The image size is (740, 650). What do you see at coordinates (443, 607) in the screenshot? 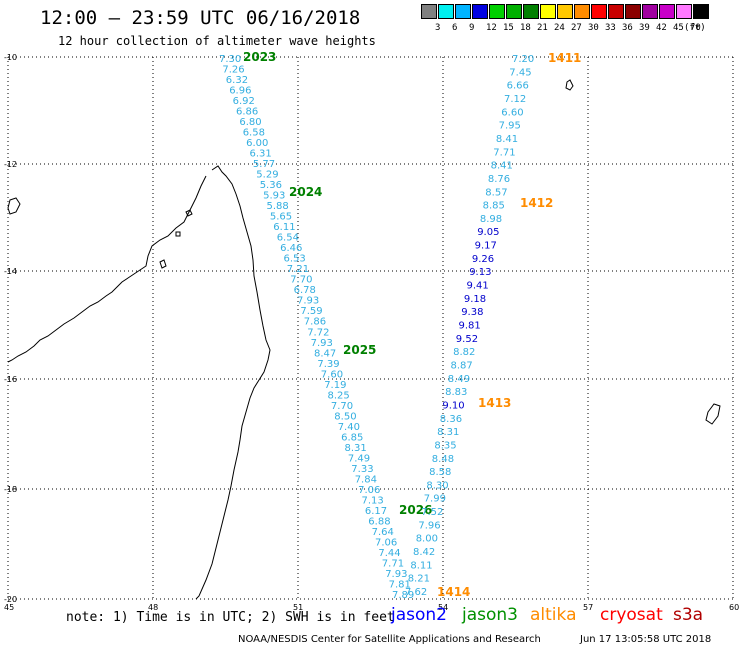
I see `lon-tick-label: 54` at bounding box center [443, 607].